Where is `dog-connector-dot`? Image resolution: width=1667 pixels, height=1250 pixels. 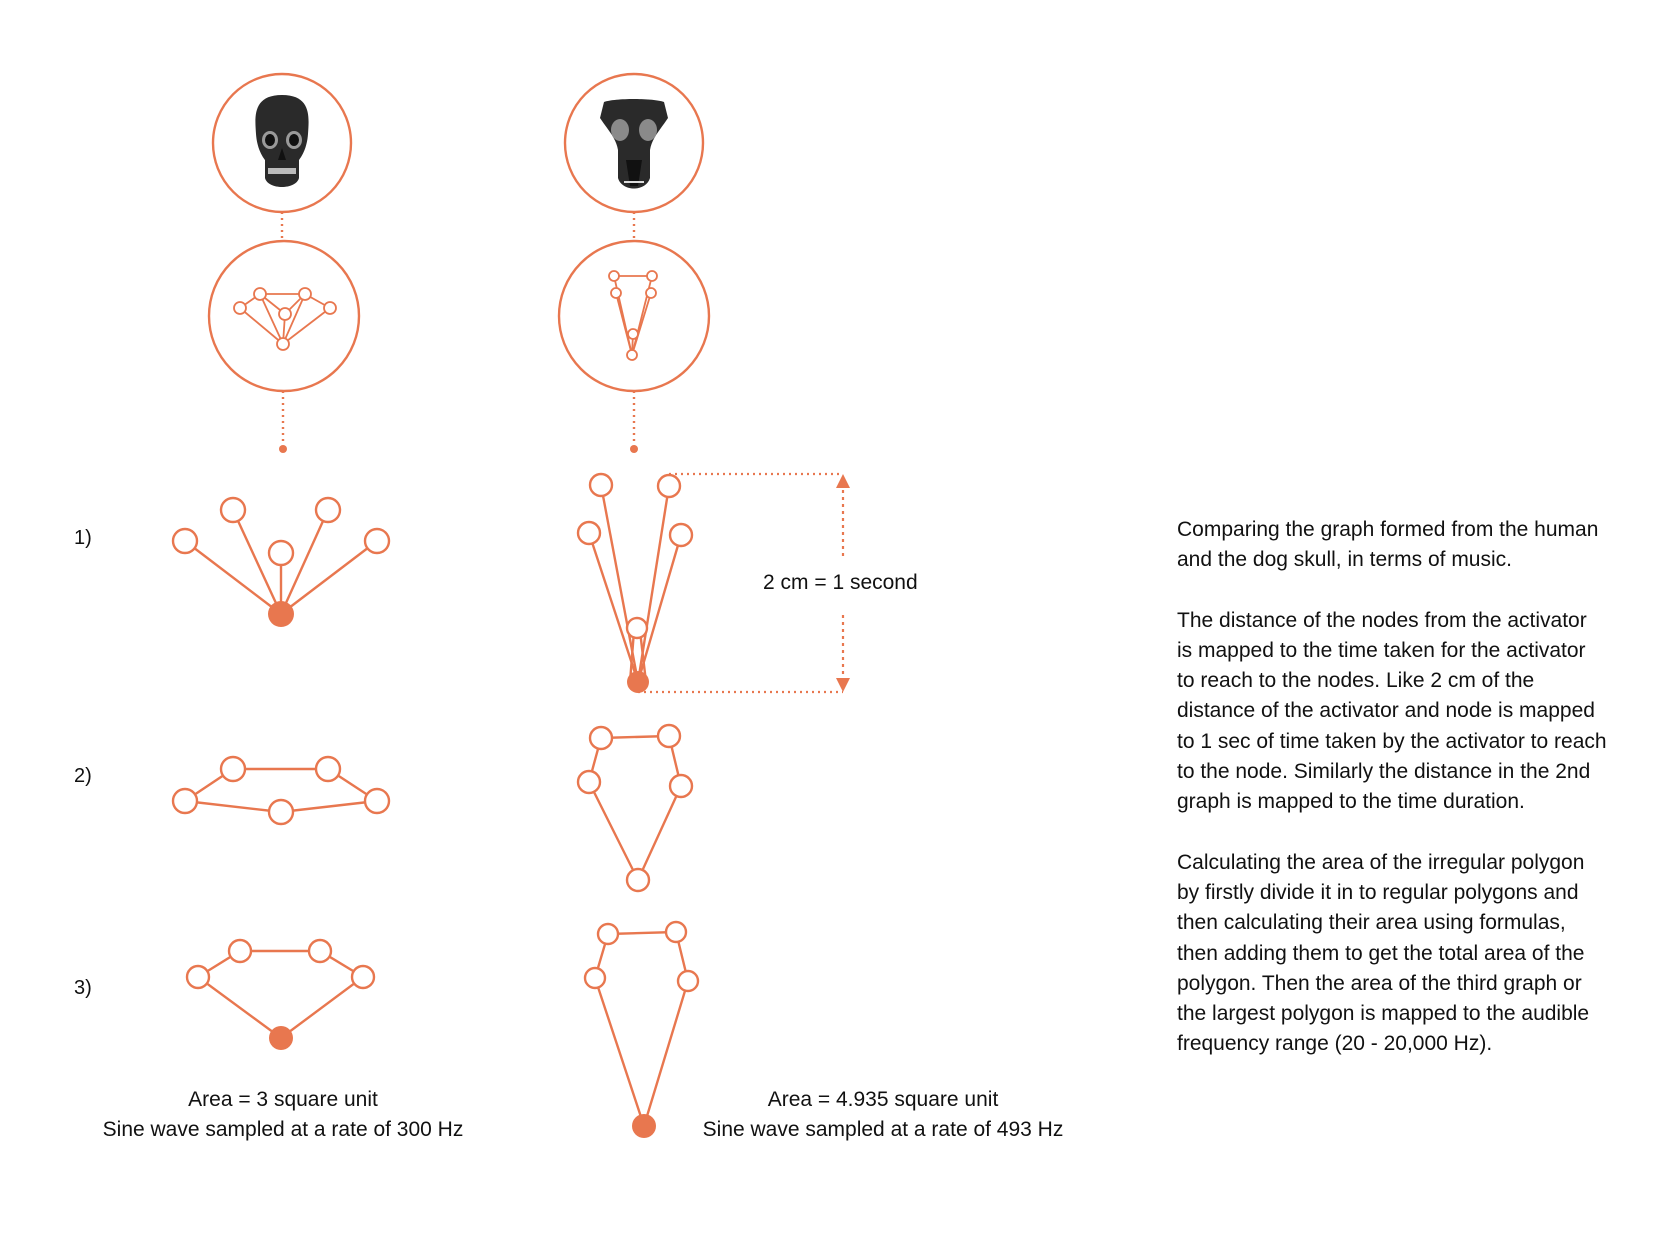
dog-connector-dot is located at coordinates (634, 449).